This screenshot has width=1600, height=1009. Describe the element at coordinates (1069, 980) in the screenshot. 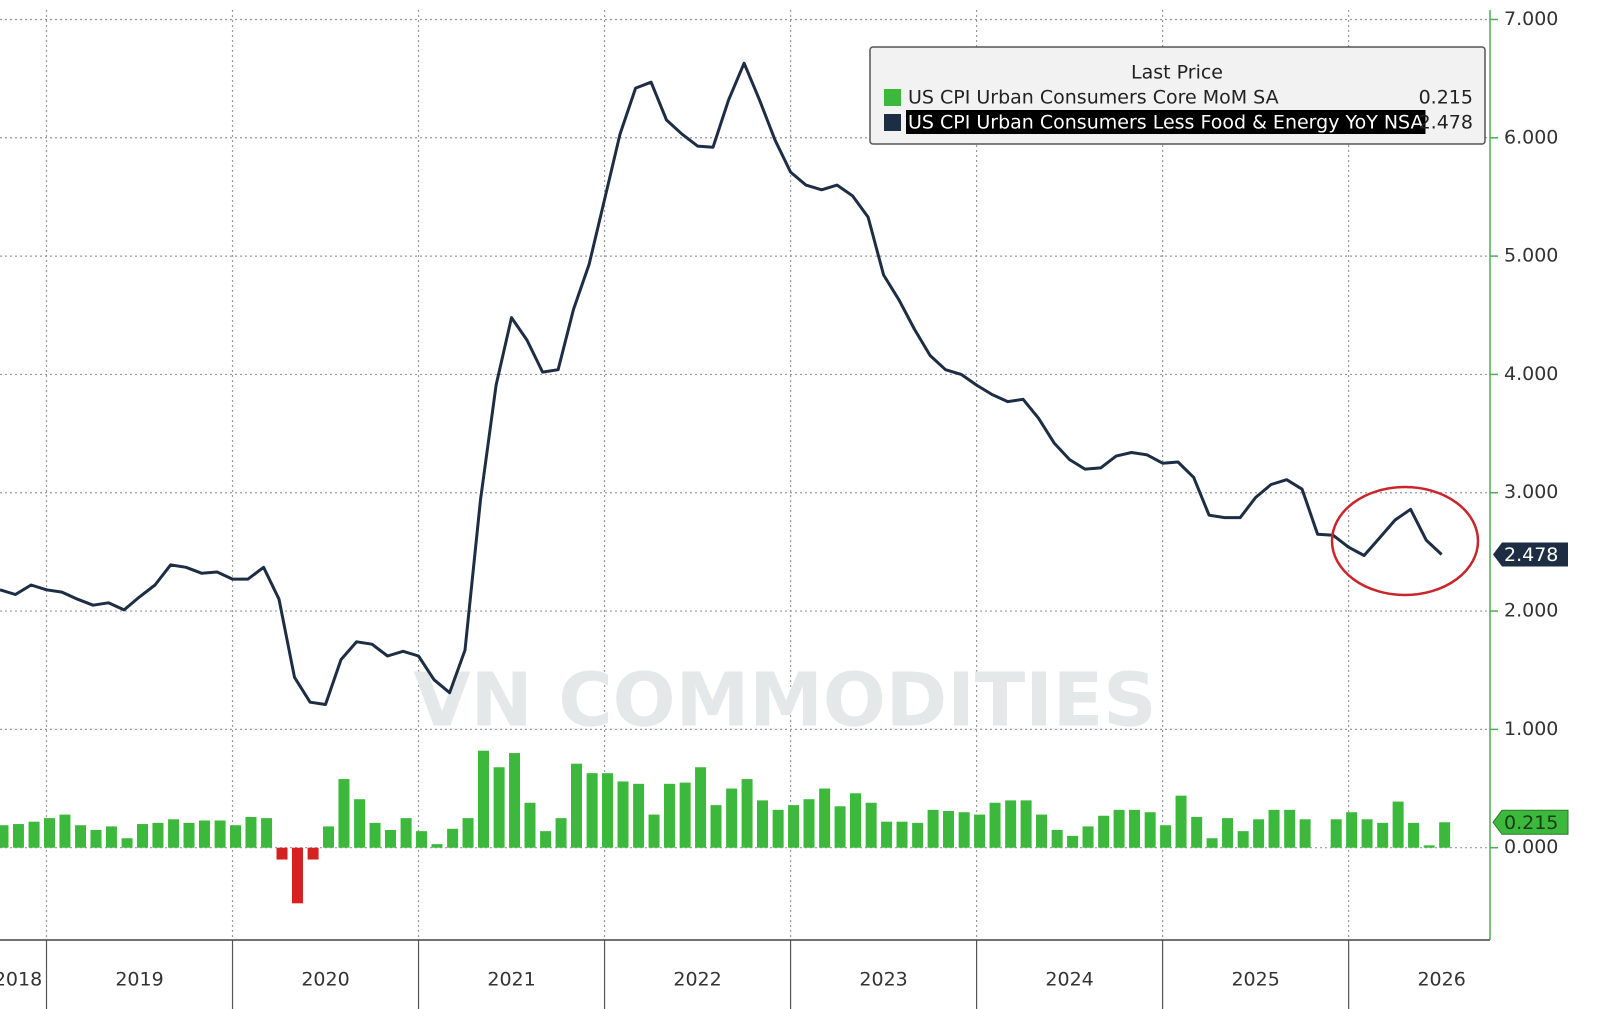

I see `x-tick-label: 2024` at that location.